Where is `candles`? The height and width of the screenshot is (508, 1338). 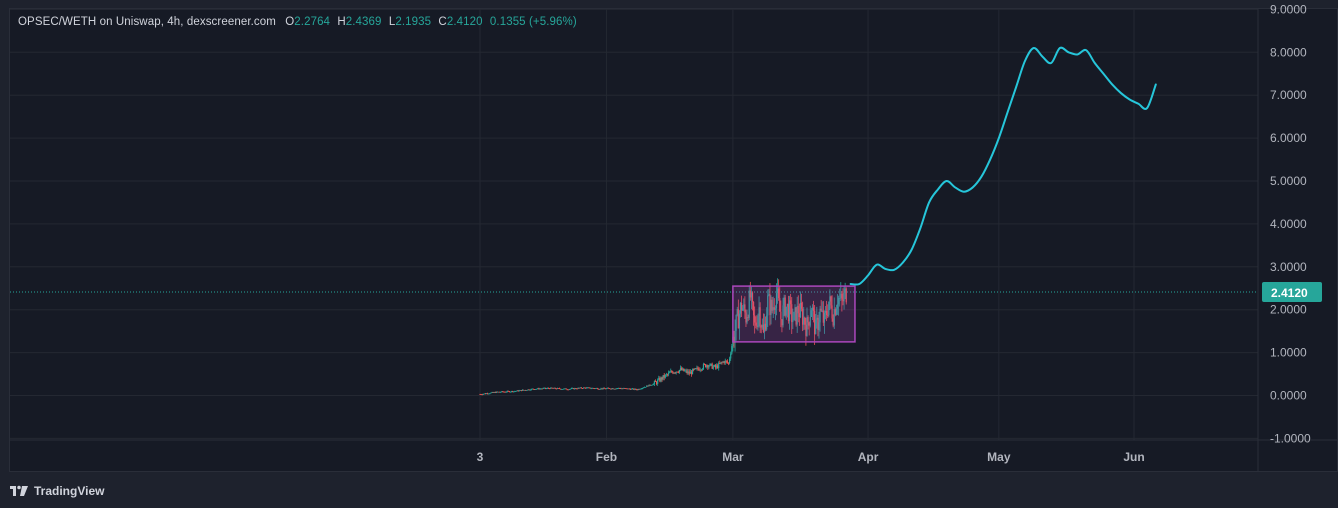 candles is located at coordinates (663, 337).